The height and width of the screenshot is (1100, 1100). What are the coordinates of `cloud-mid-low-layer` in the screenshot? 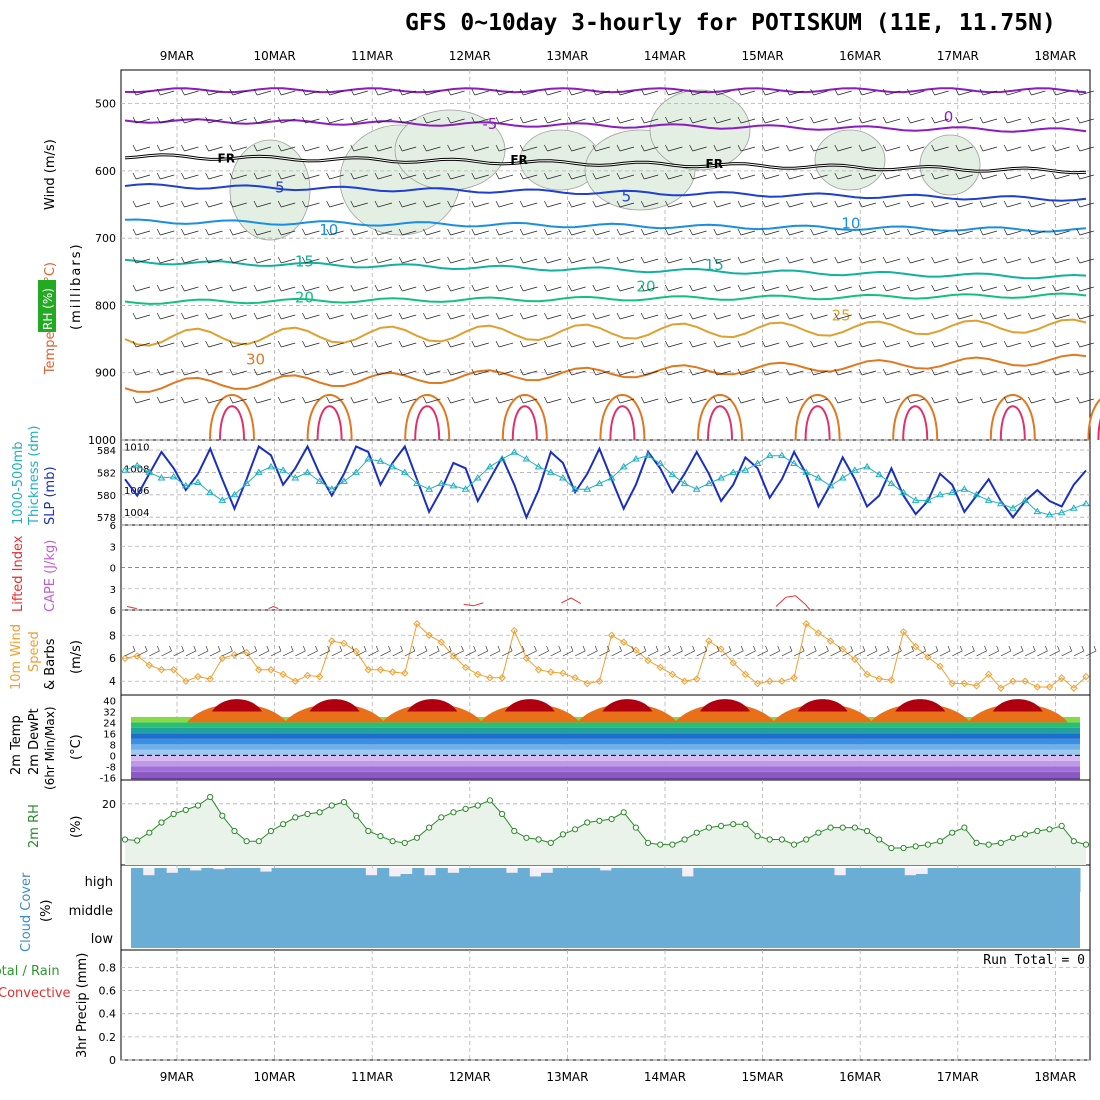 It's located at (605, 920).